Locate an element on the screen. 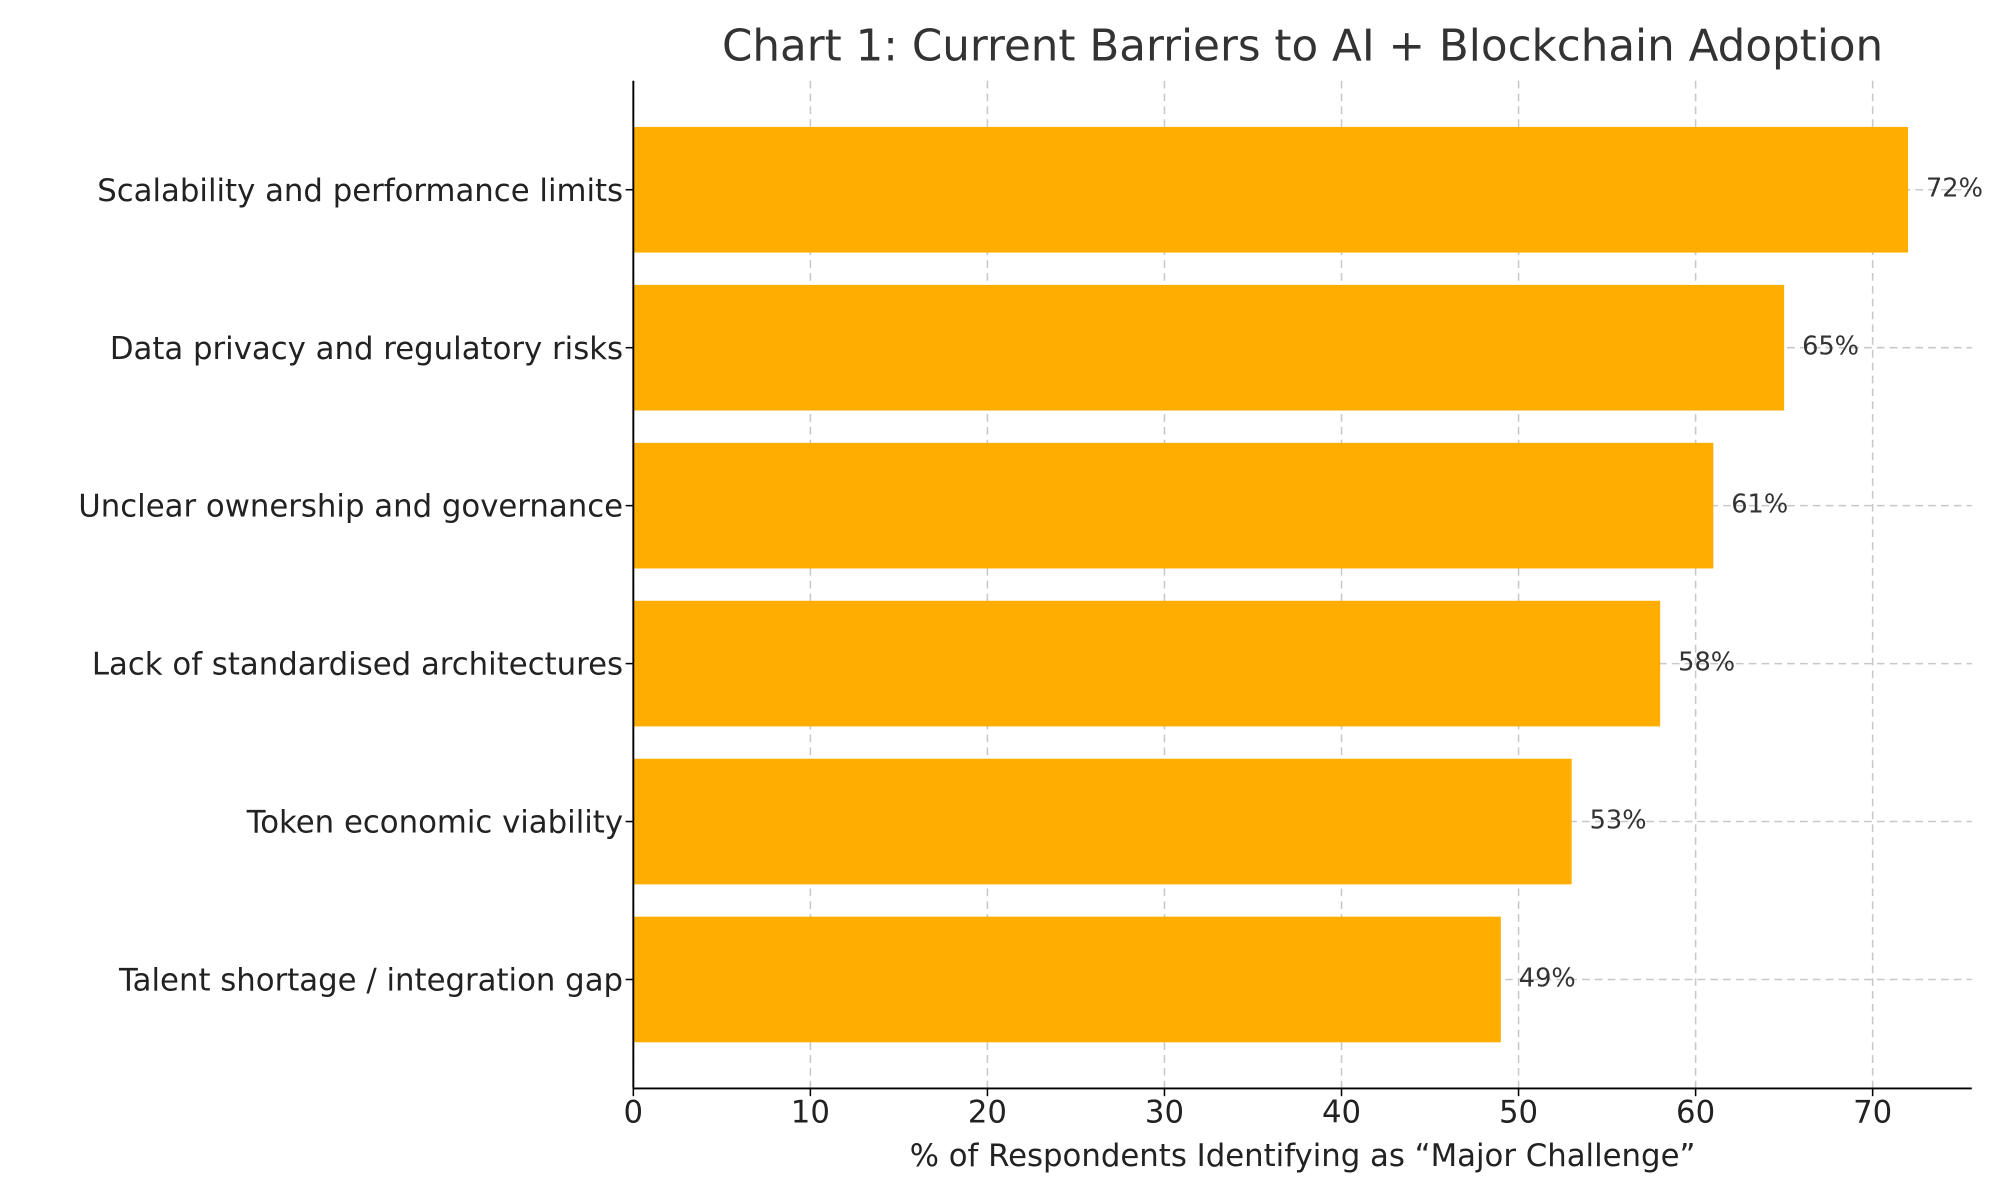 This screenshot has width=2000, height=1200. y-tick-label: Lack of standardised architectures is located at coordinates (357, 665).